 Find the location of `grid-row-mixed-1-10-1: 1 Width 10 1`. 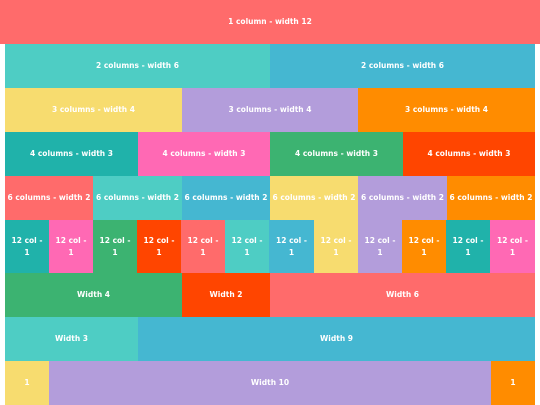

grid-row-mixed-1-10-1: 1 Width 10 1 is located at coordinates (270, 383).